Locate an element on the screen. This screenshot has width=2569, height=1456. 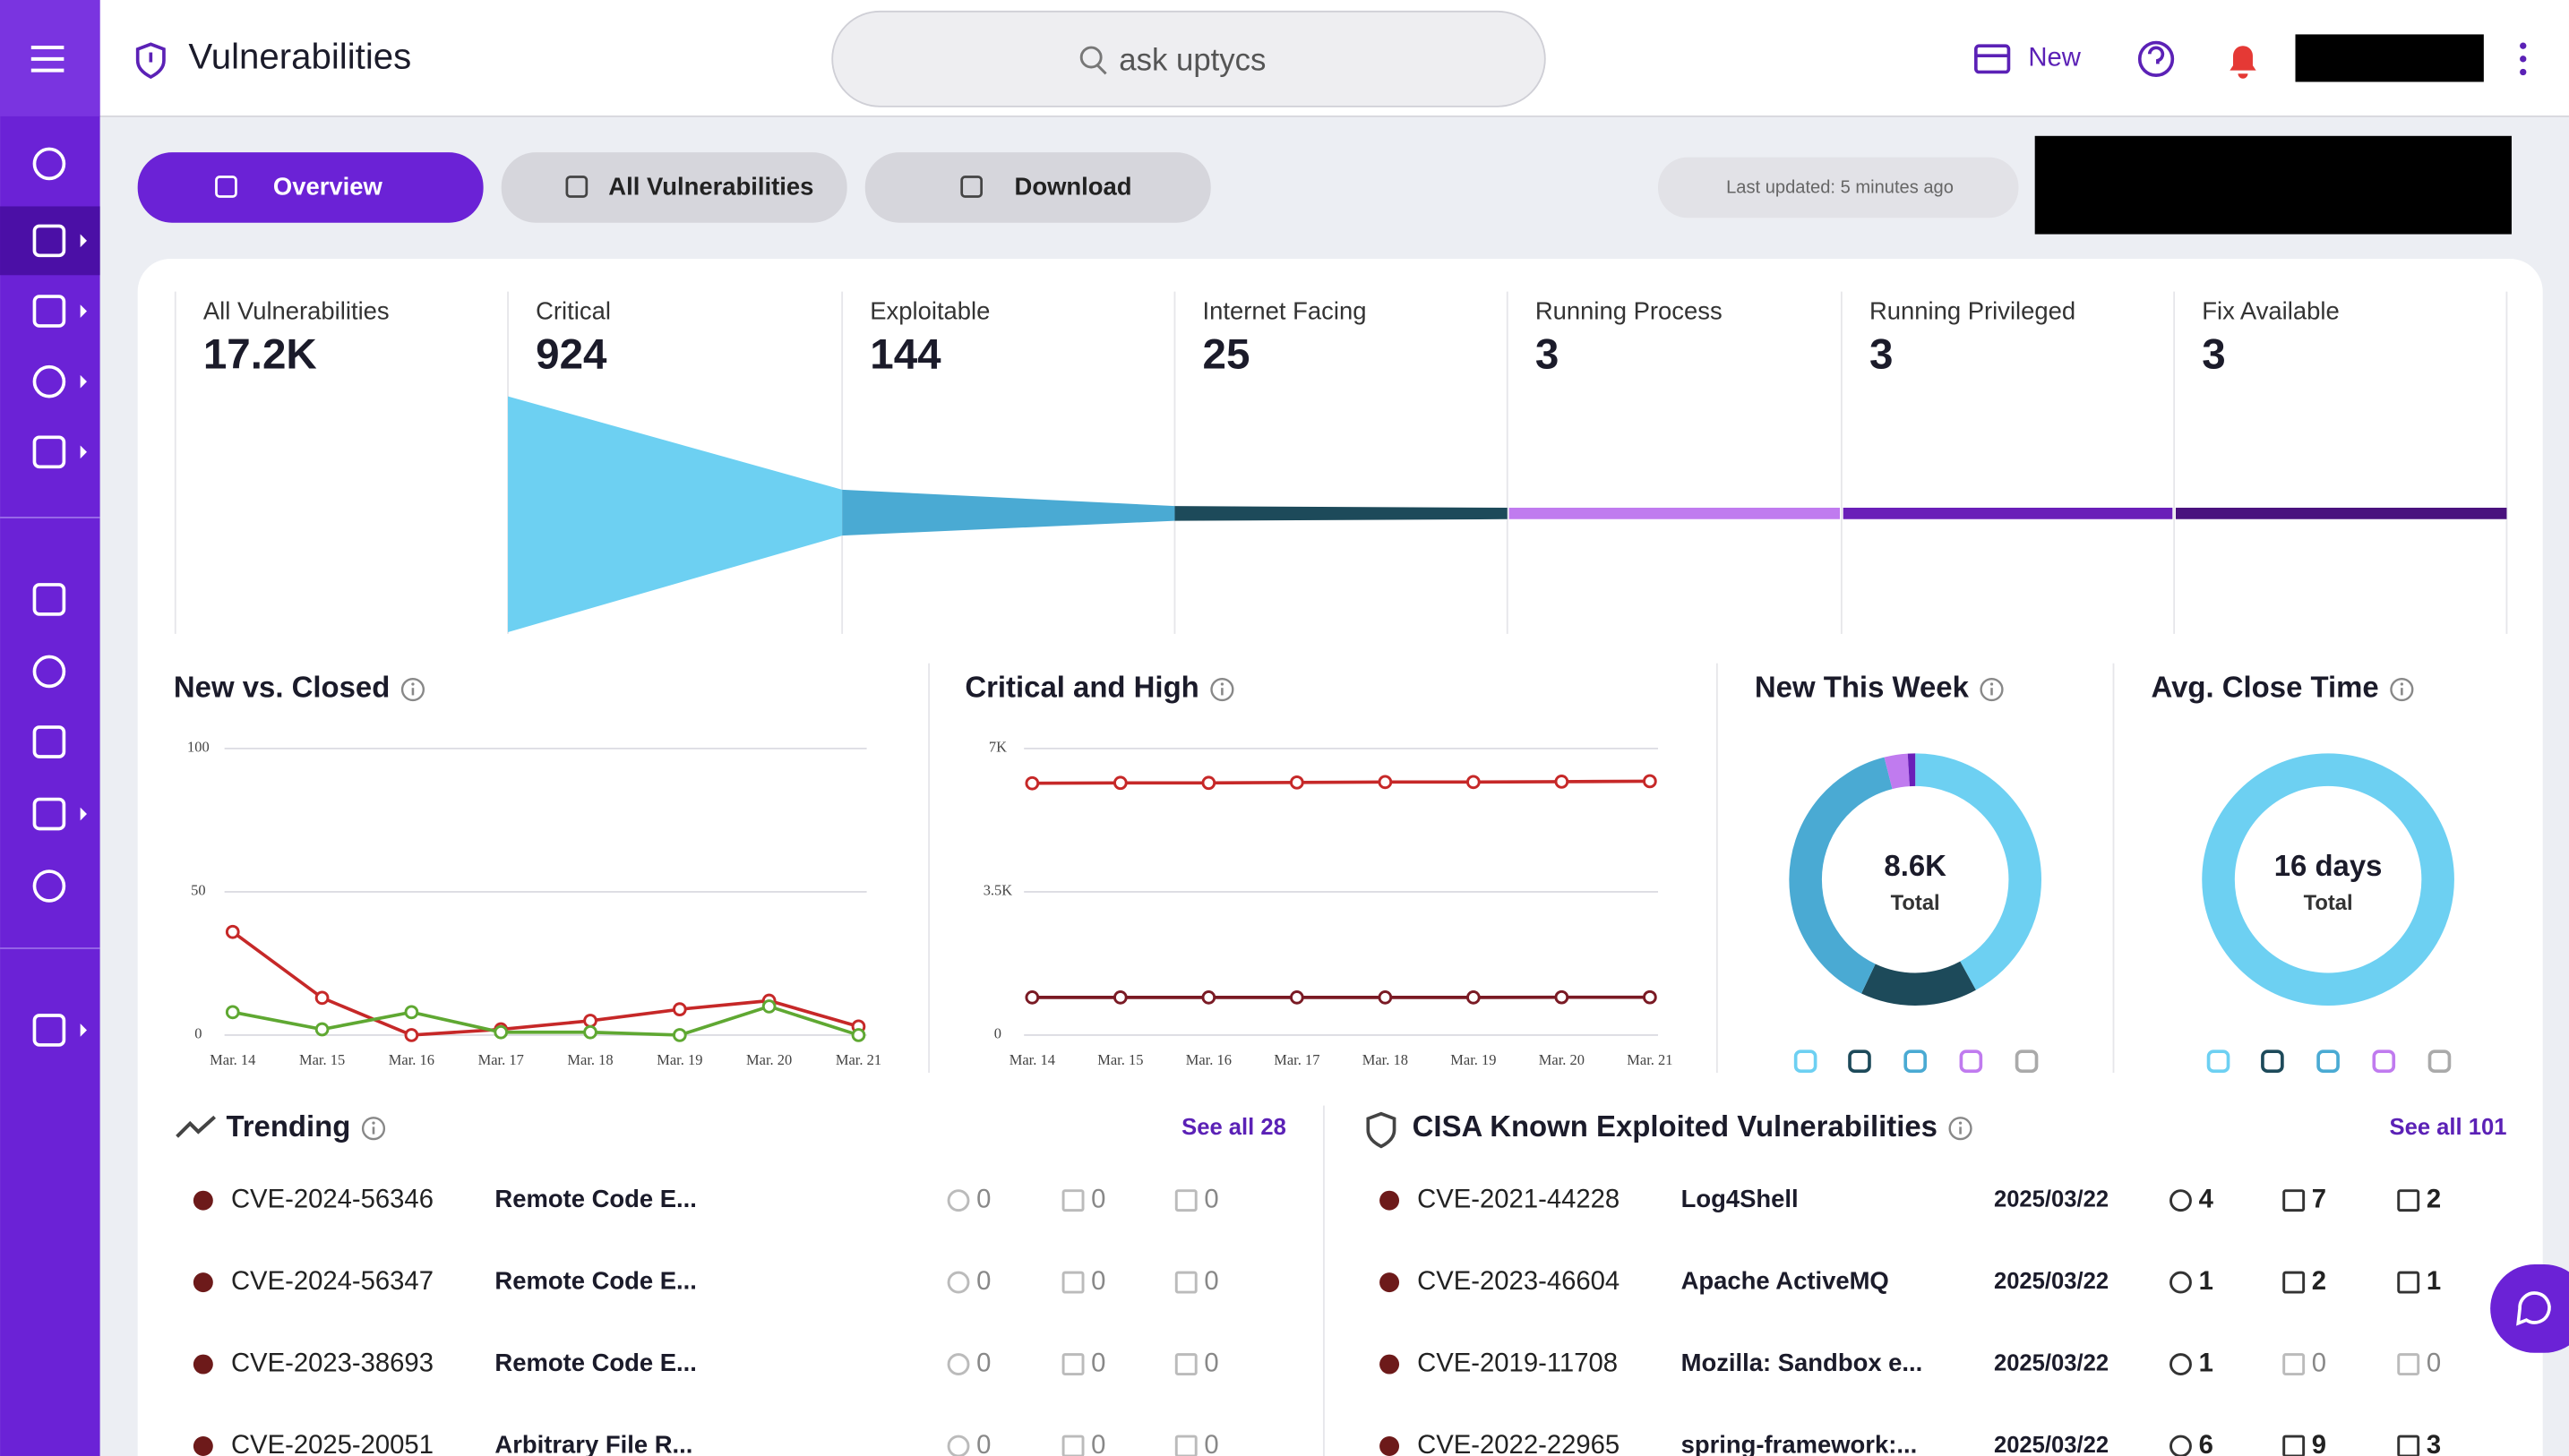
cve-id: CVE-2022-22965 is located at coordinates (1518, 1443).